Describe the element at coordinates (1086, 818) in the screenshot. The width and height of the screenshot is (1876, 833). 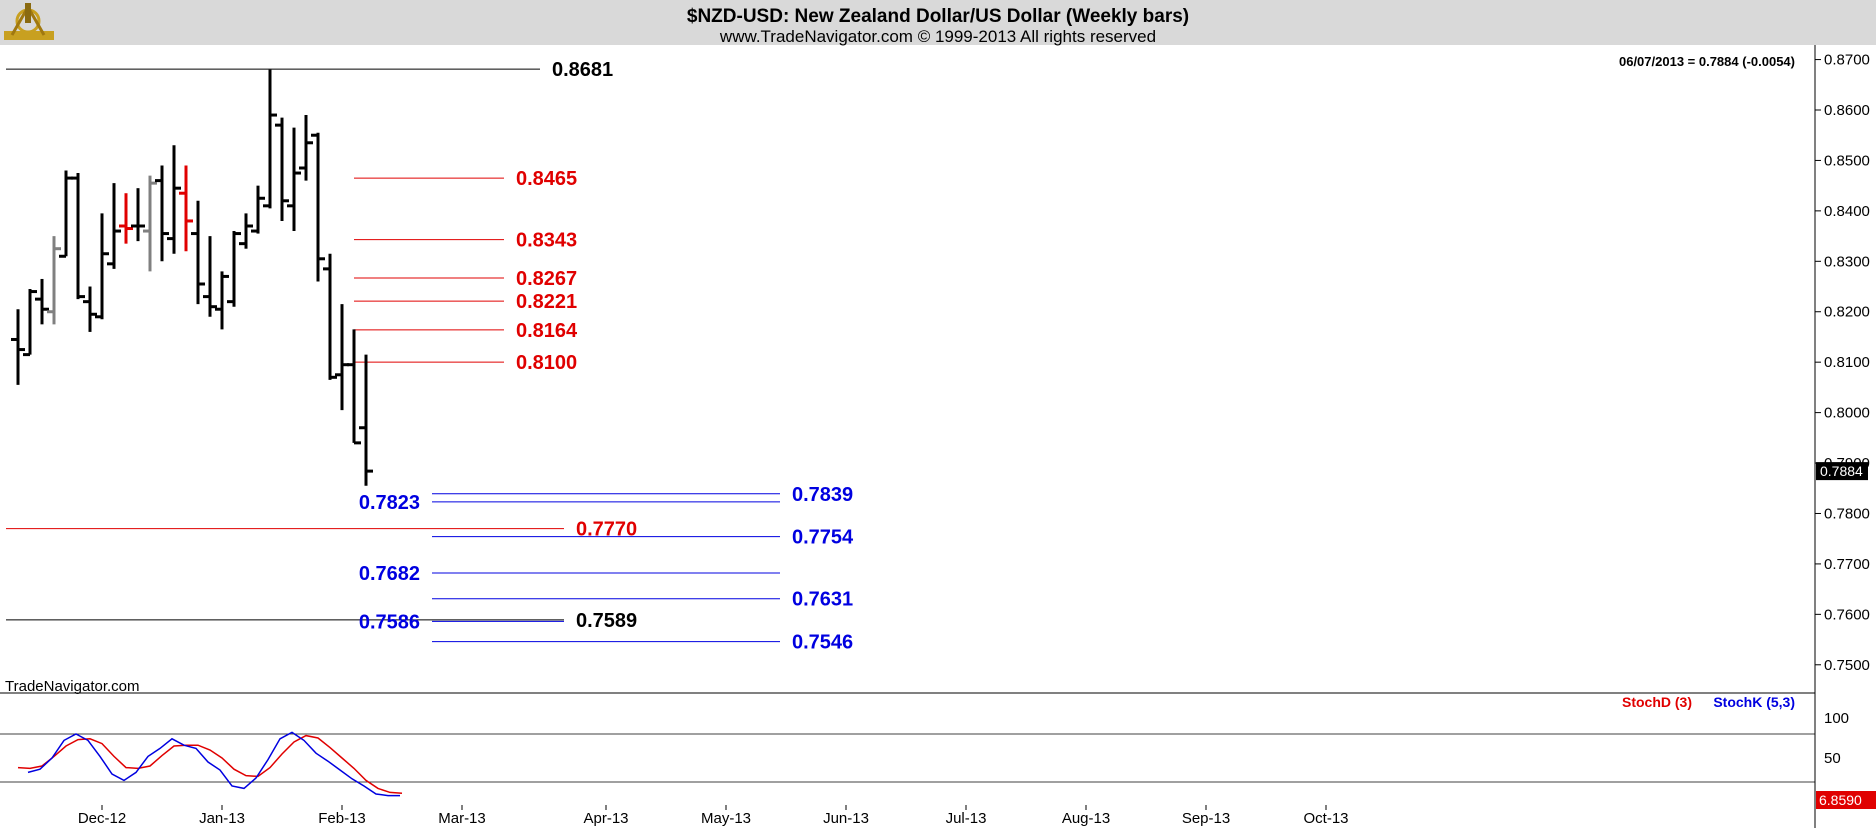
I see `date-tick-label: Aug-13` at that location.